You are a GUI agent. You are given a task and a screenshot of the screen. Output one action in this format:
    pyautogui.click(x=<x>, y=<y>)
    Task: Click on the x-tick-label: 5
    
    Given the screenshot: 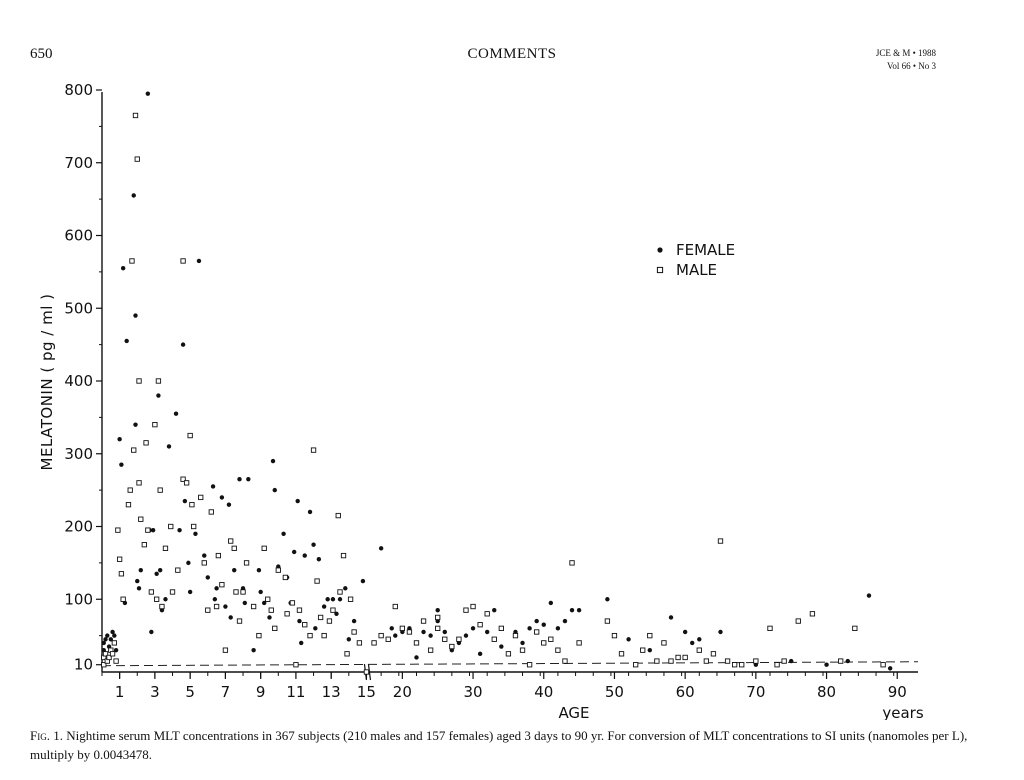 What is the action you would take?
    pyautogui.click(x=190, y=692)
    